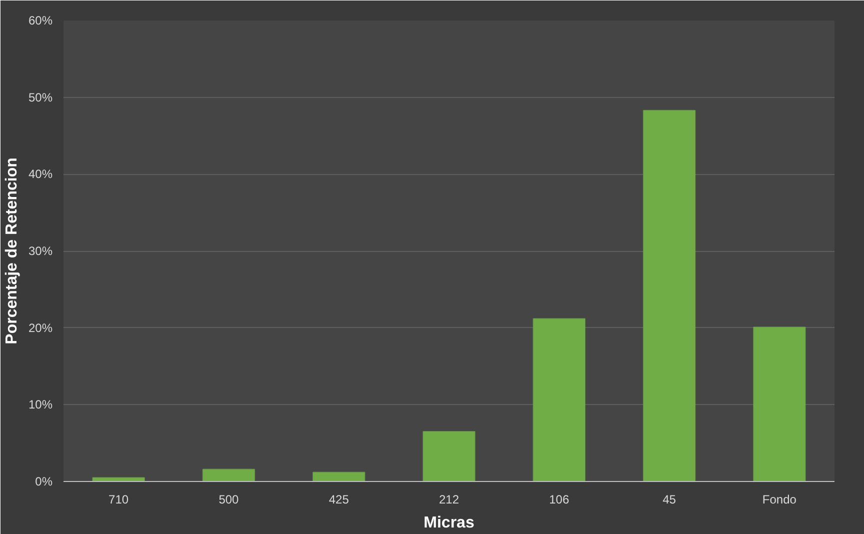  What do you see at coordinates (779, 499) in the screenshot?
I see `x-tick-label: Fondo` at bounding box center [779, 499].